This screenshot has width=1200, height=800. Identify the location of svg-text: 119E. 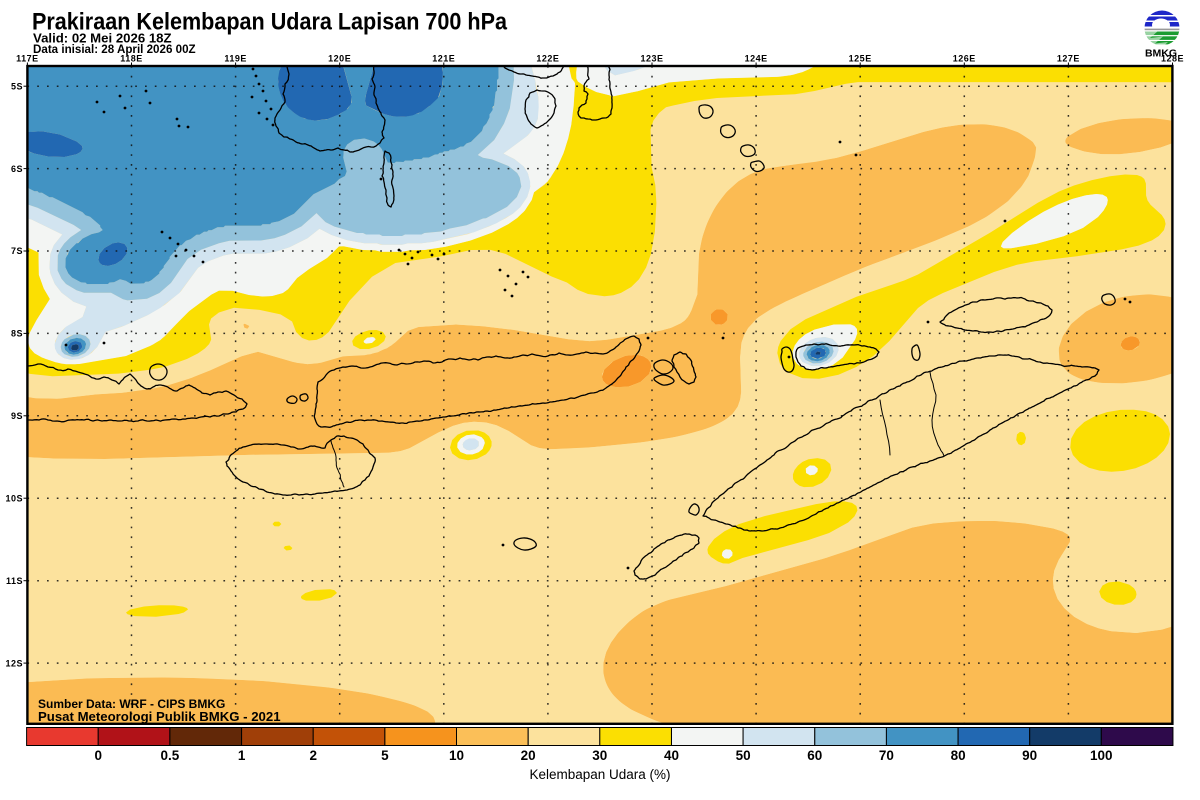
(235, 59).